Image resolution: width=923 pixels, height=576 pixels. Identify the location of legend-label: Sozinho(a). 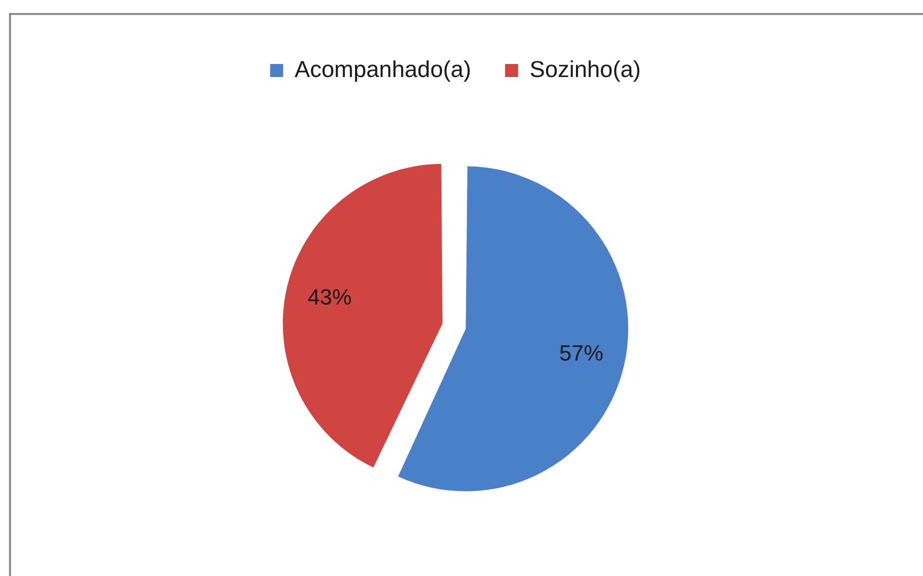
(585, 69).